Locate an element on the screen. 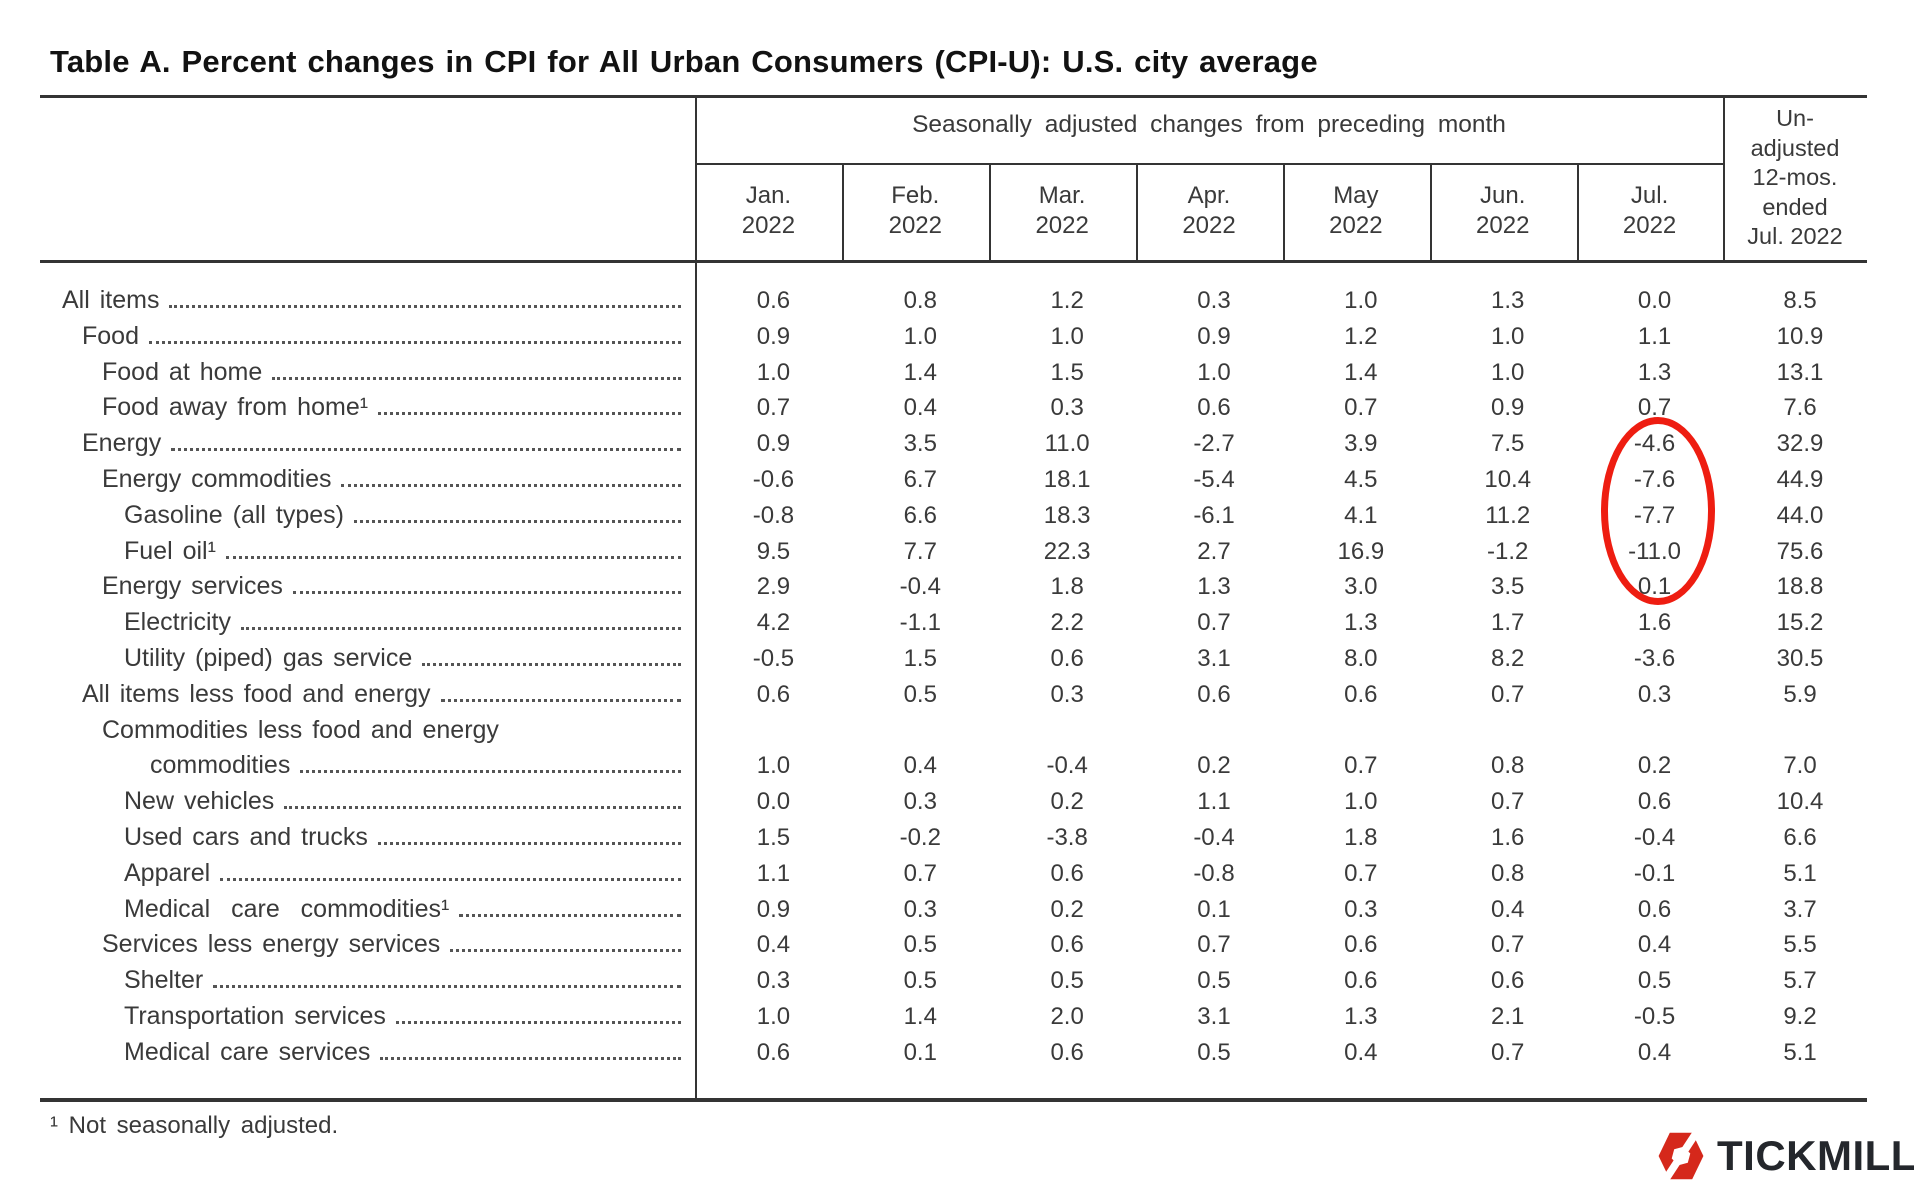 This screenshot has height=1184, width=1914. row-label-text: Energy commodities is located at coordinates (217, 478).